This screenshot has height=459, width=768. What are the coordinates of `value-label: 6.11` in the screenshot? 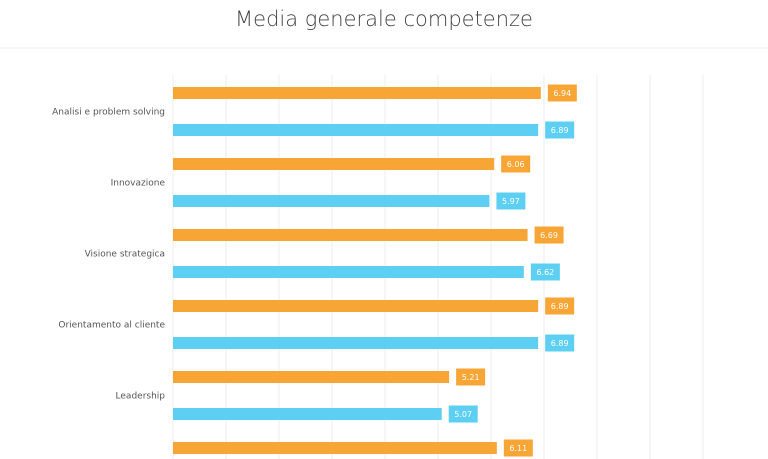 It's located at (518, 448).